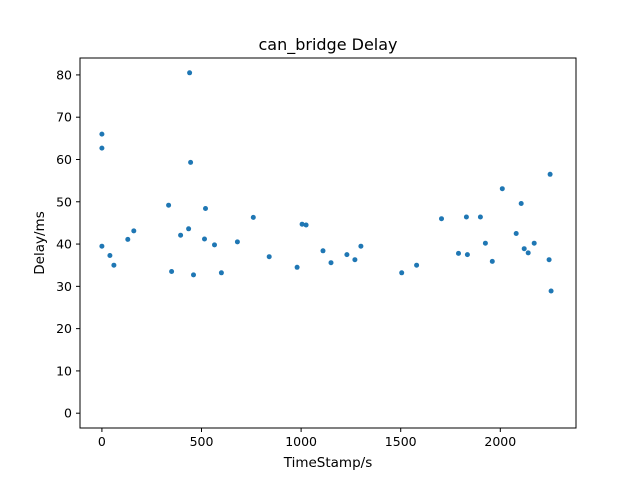 The width and height of the screenshot is (640, 480). Describe the element at coordinates (102, 441) in the screenshot. I see `x-tick-label: 0` at that location.